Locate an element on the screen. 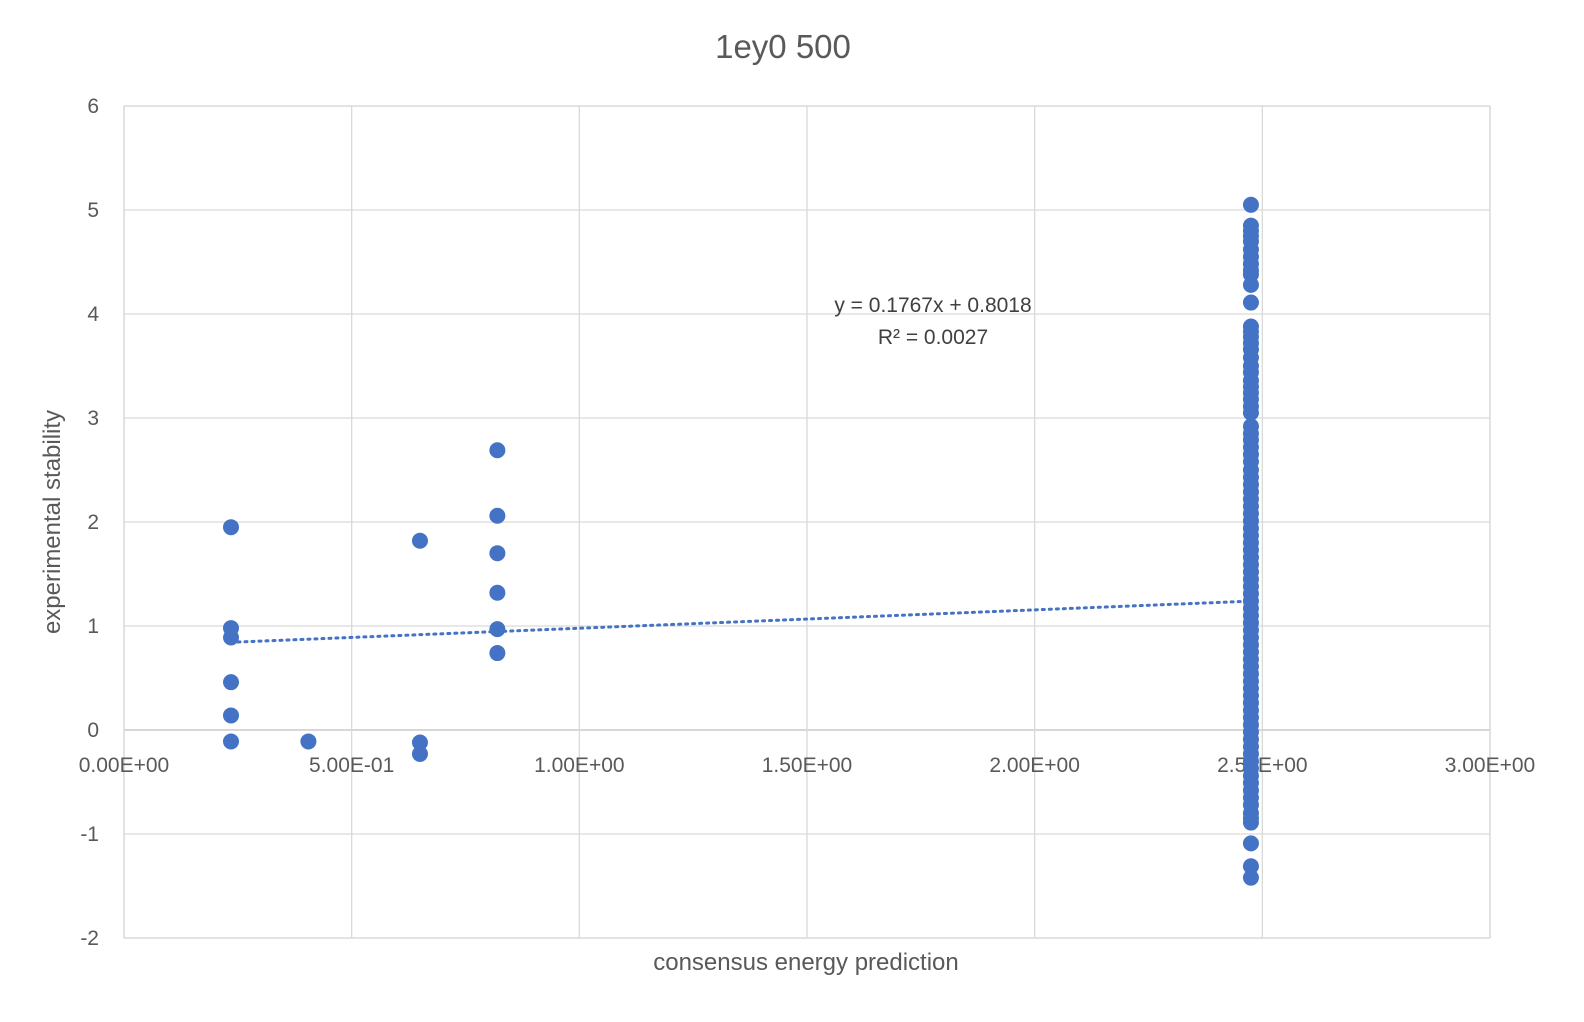 The width and height of the screenshot is (1584, 1022). trendline-equation: y = 0.1767x + 0.8018 is located at coordinates (932, 305).